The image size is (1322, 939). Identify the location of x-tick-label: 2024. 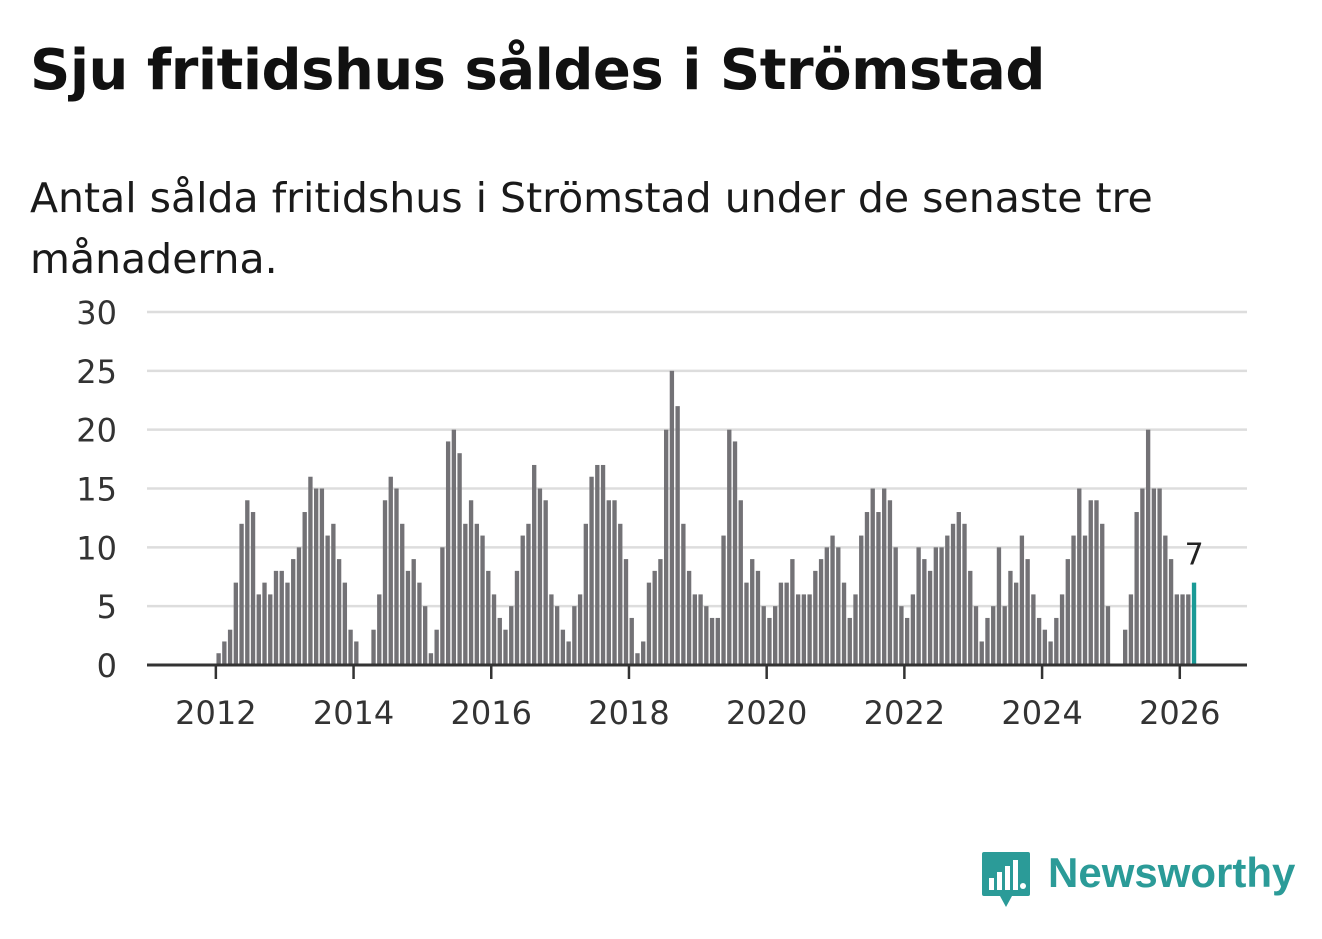
(1041, 713).